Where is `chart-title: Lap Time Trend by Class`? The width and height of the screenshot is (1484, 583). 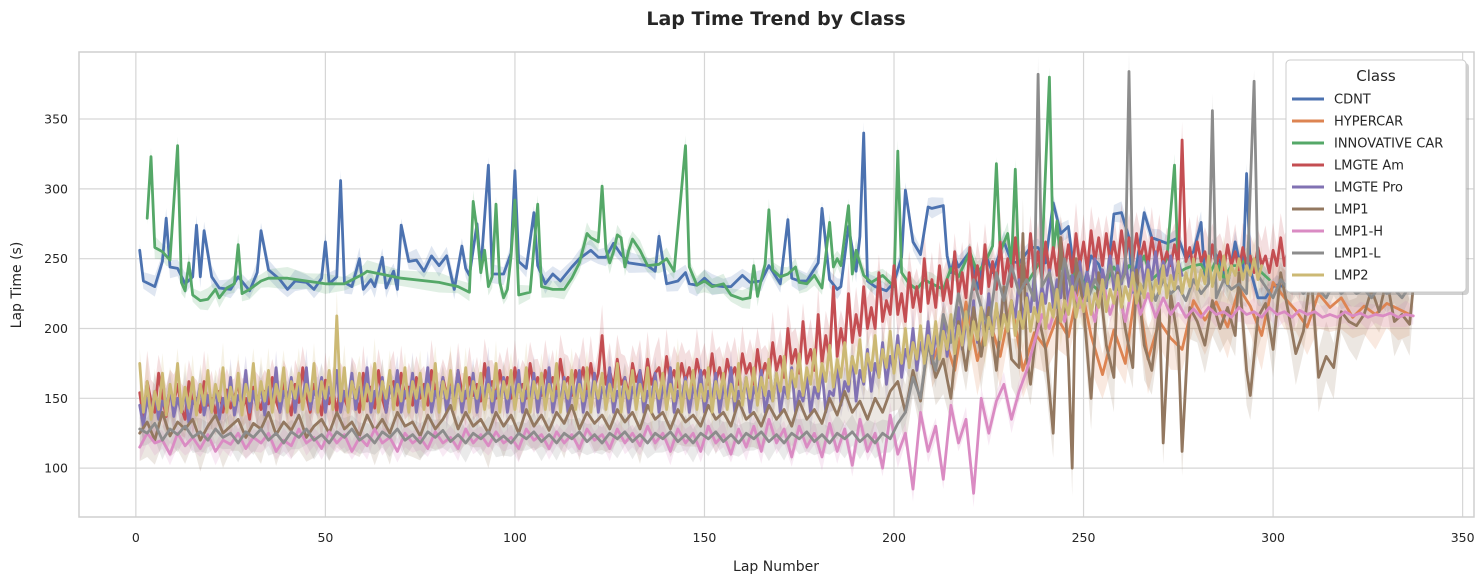 chart-title: Lap Time Trend by Class is located at coordinates (775, 19).